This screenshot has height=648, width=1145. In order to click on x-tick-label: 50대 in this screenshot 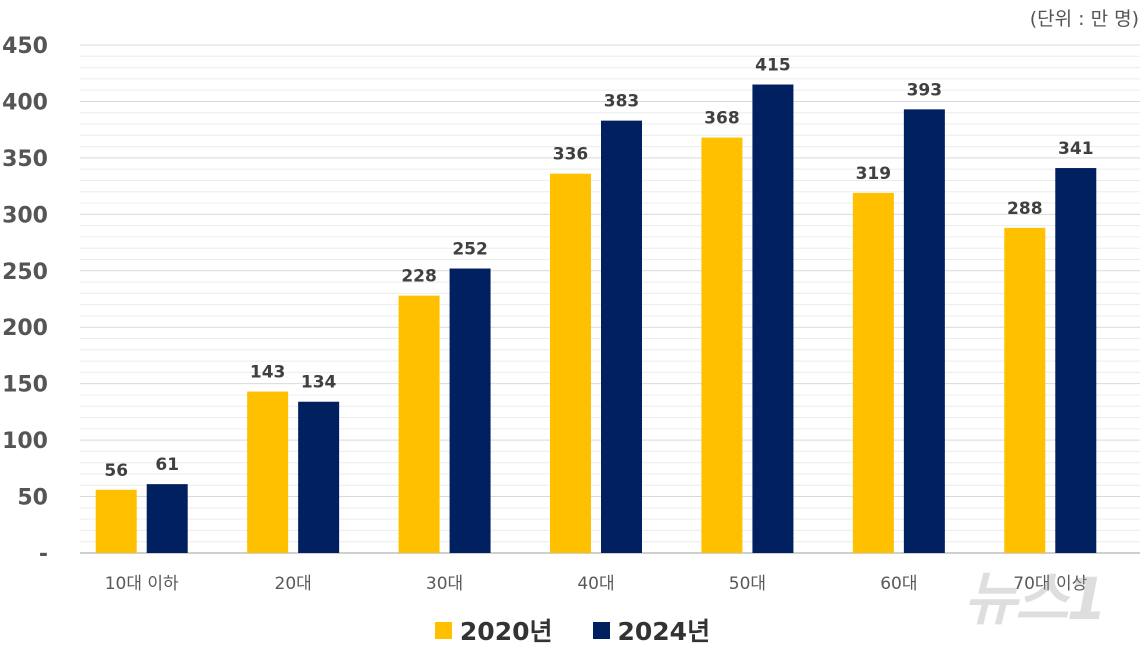, I will do `click(747, 584)`.